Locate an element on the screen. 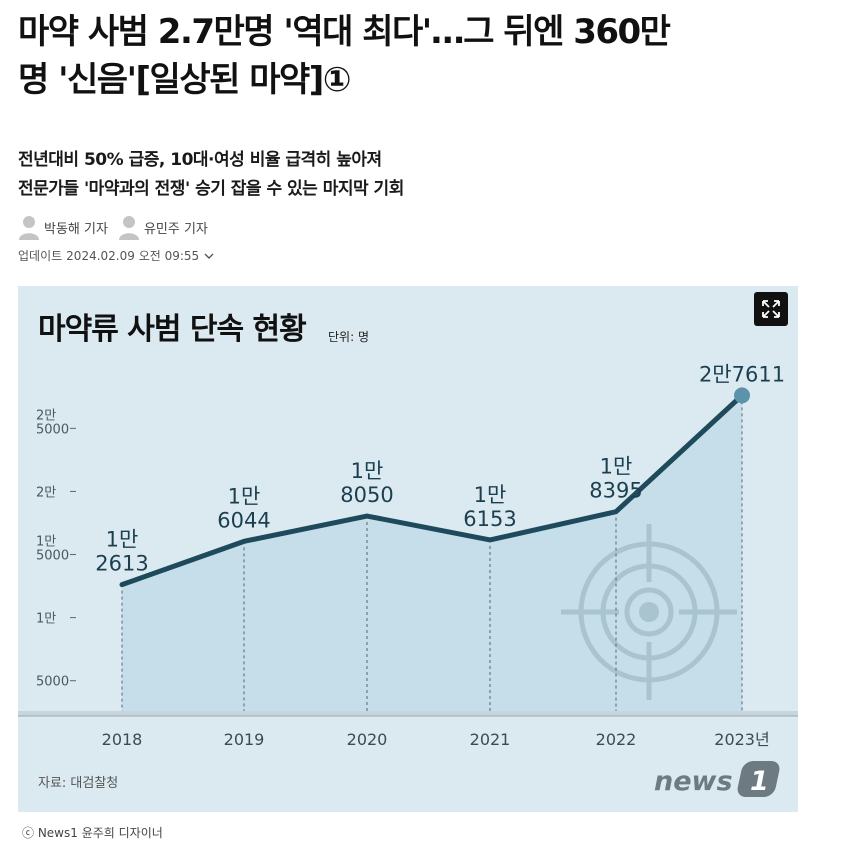 The height and width of the screenshot is (856, 841). y-tick-label: 1만 5000 is located at coordinates (52, 549).